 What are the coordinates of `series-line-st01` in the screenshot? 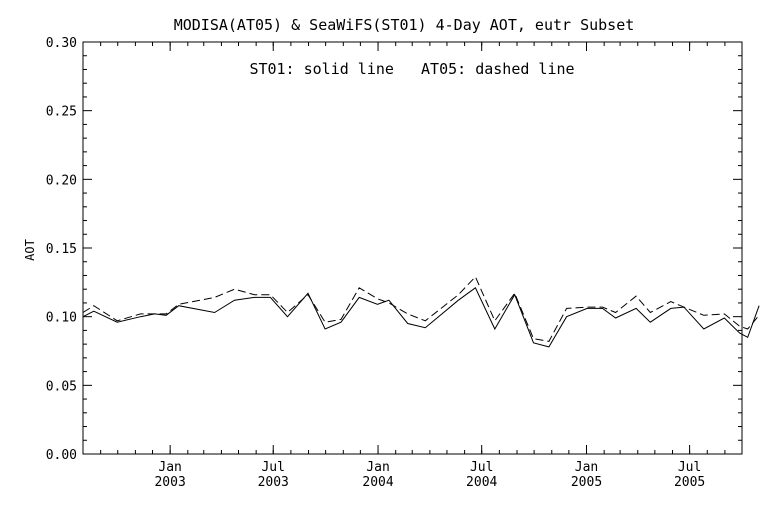 It's located at (421, 317).